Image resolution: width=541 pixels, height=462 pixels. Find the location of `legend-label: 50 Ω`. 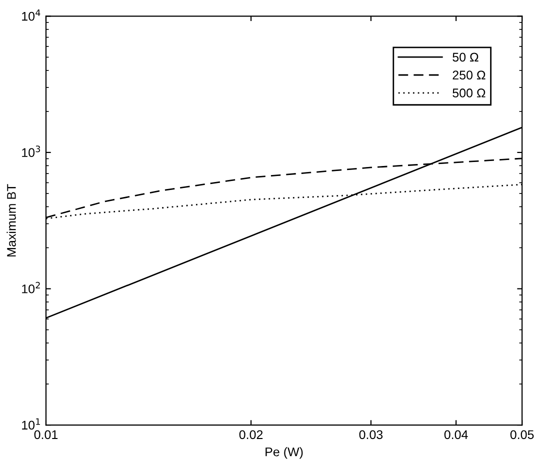

legend-label: 50 Ω is located at coordinates (465, 57).